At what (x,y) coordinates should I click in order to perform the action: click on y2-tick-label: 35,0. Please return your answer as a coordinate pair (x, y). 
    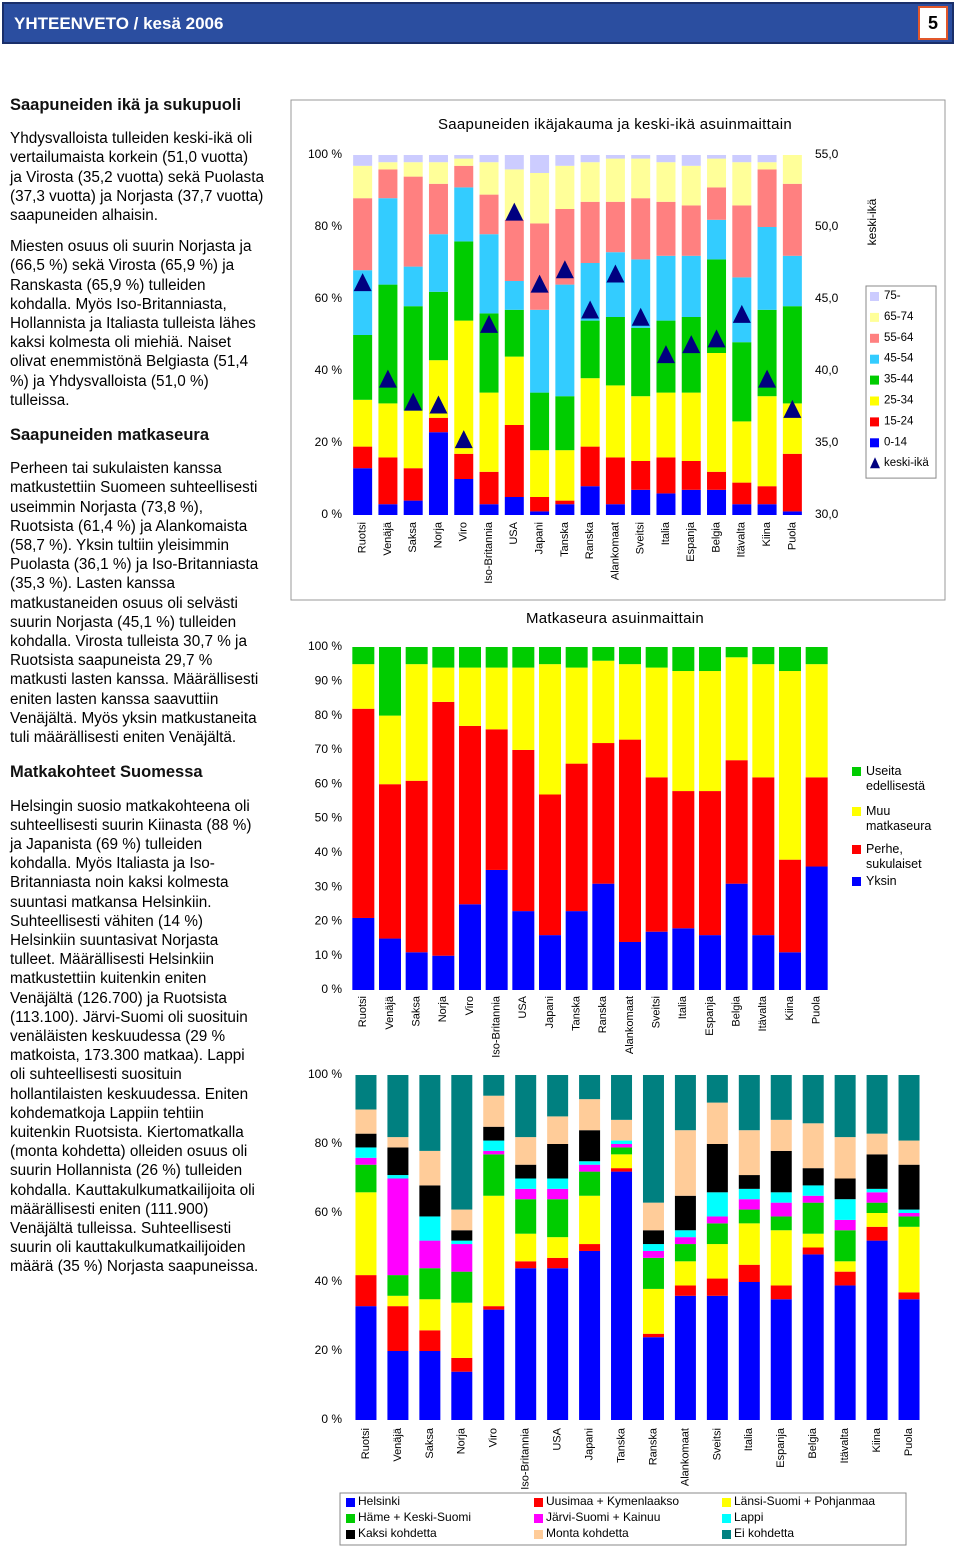
    Looking at the image, I should click on (827, 442).